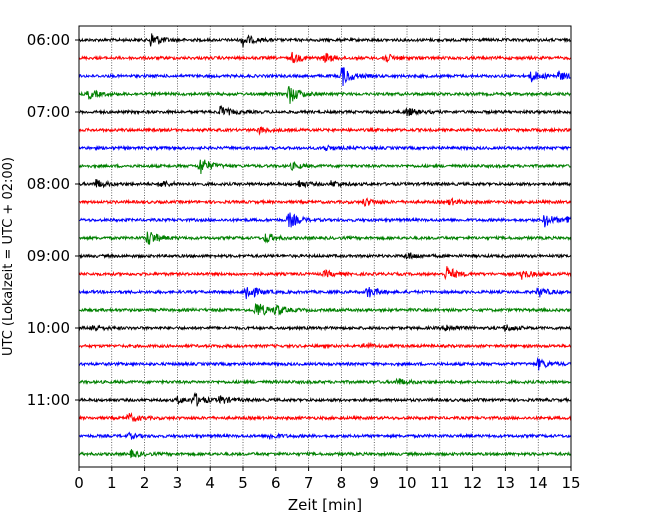 The height and width of the screenshot is (520, 650). What do you see at coordinates (325, 505) in the screenshot?
I see `x-axis-label: Zeit [min]` at bounding box center [325, 505].